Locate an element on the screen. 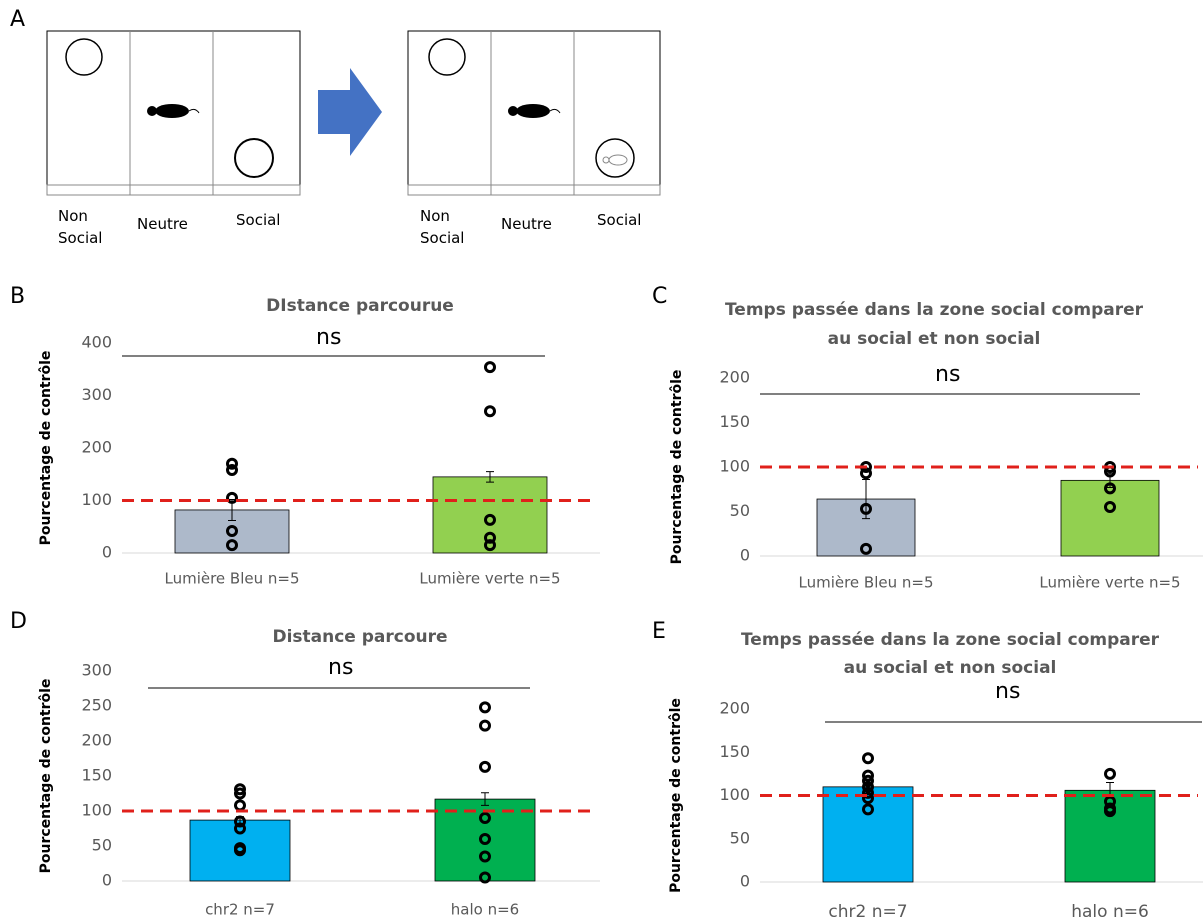 The image size is (1203, 924). arena-after is located at coordinates (534, 113).